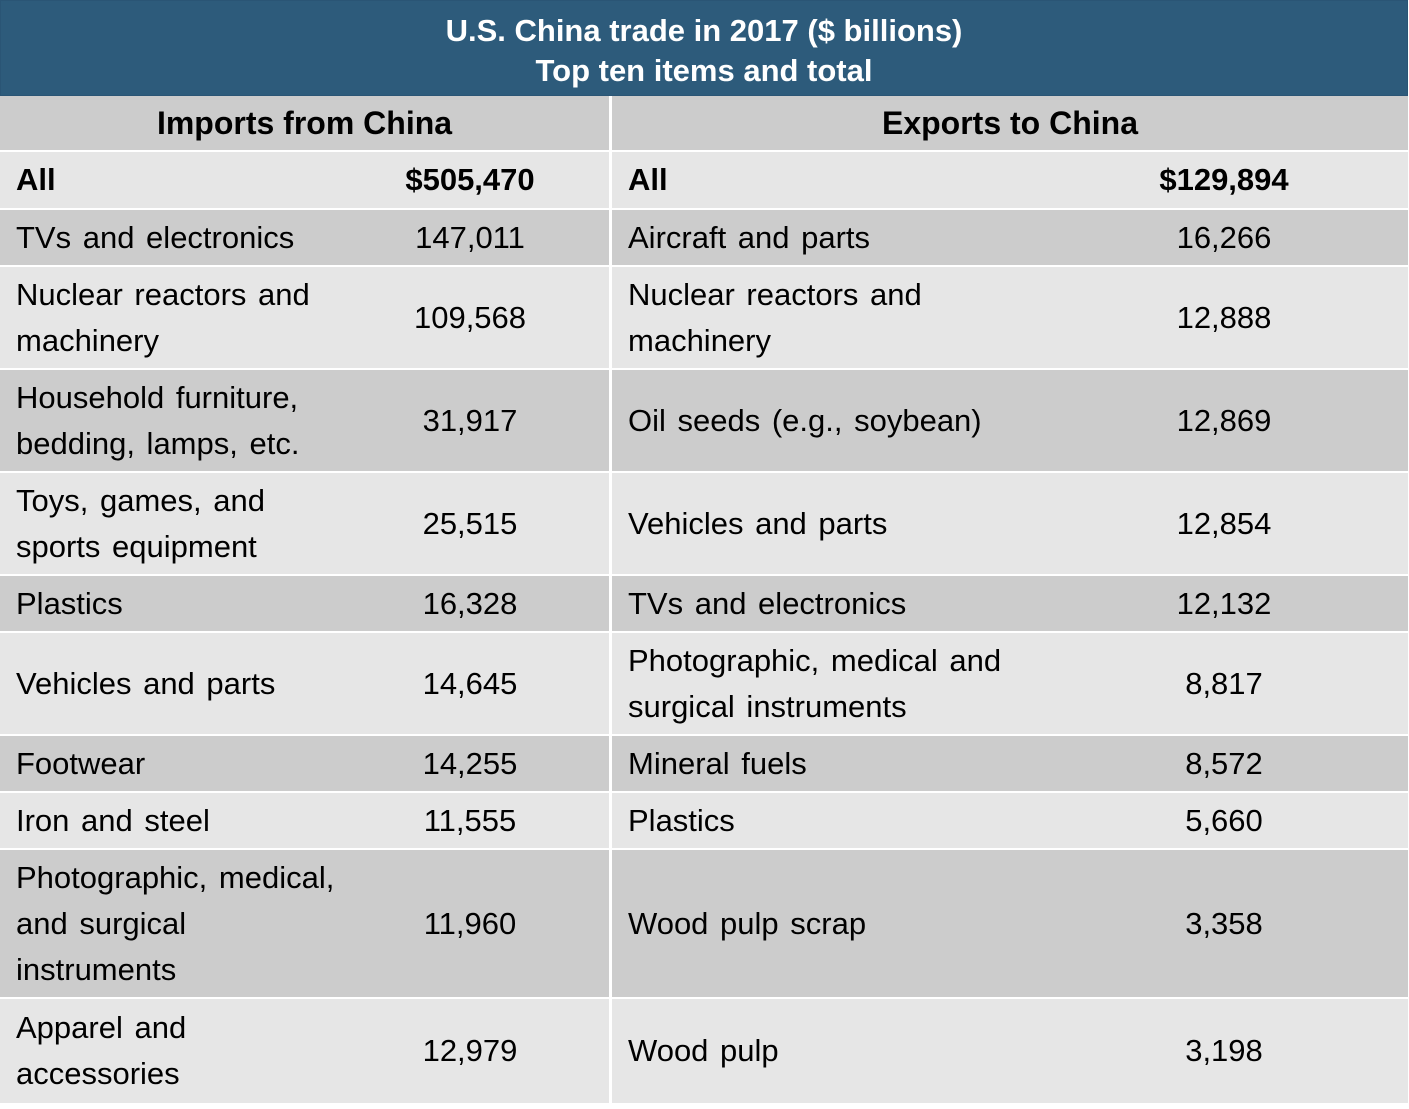 Image resolution: width=1409 pixels, height=1109 pixels. I want to click on export-value: 8,572, so click(1224, 763).